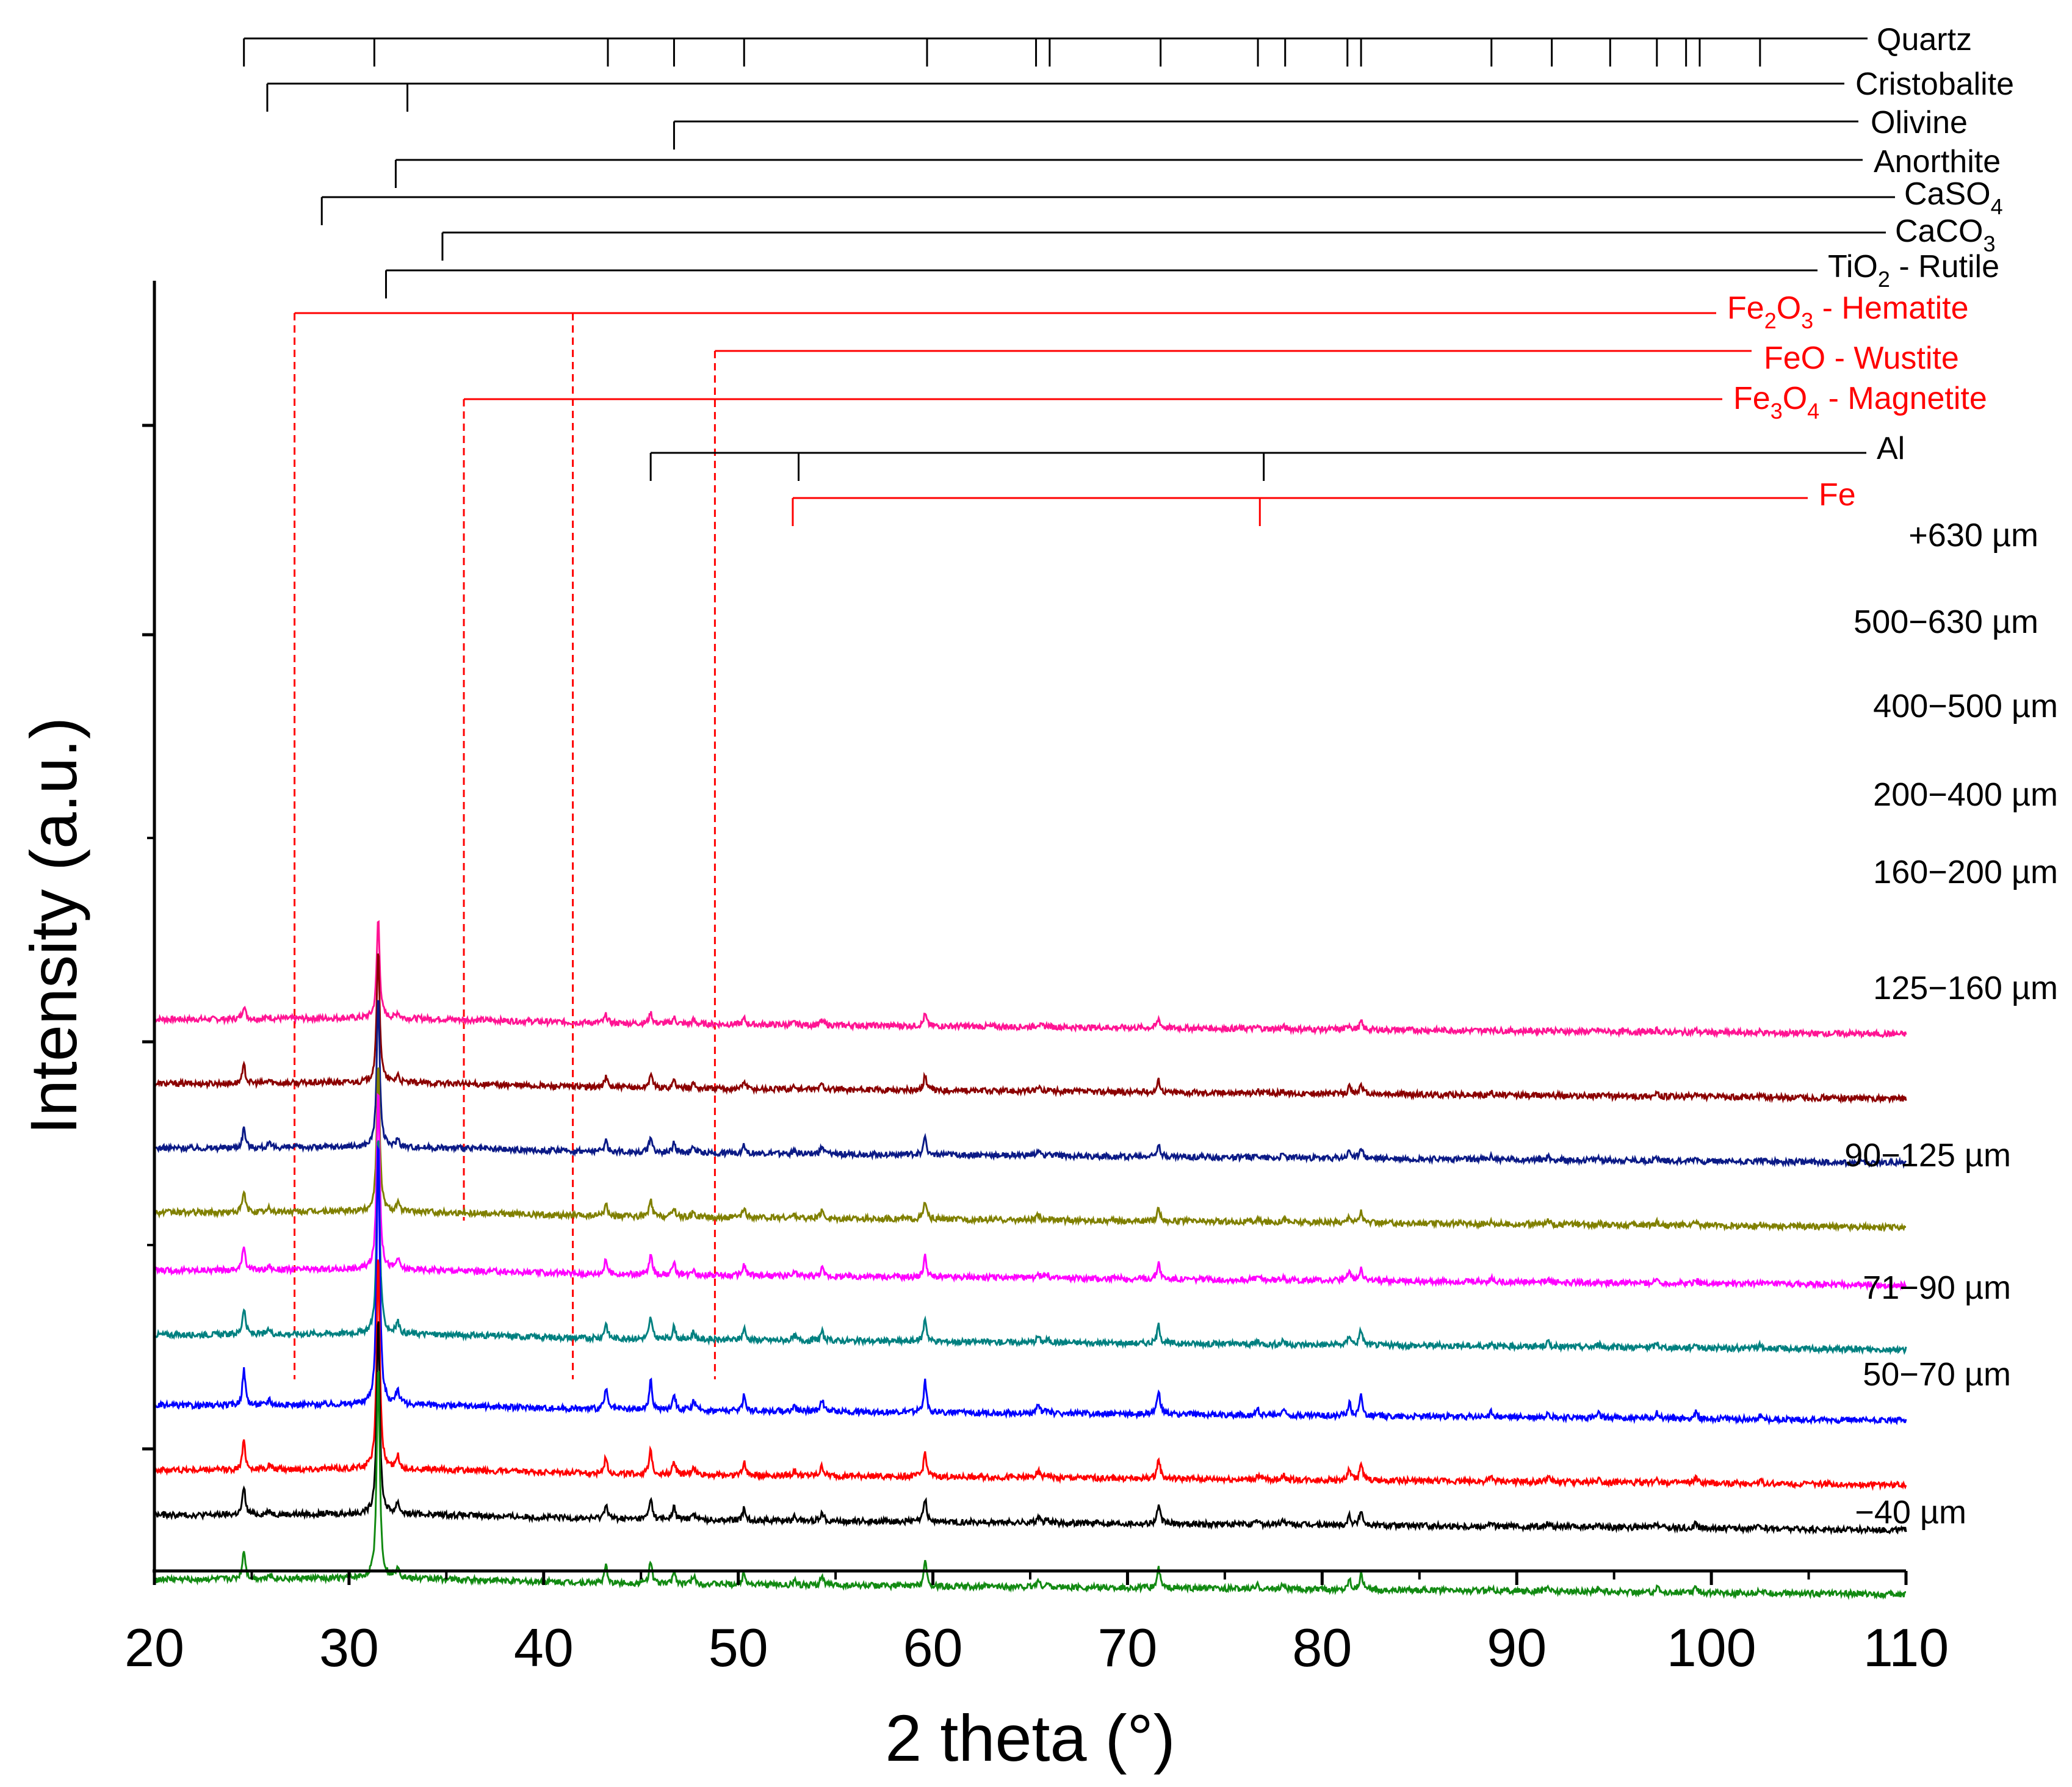  What do you see at coordinates (1938, 161) in the screenshot?
I see `phase-label-anorthite: Anorthite` at bounding box center [1938, 161].